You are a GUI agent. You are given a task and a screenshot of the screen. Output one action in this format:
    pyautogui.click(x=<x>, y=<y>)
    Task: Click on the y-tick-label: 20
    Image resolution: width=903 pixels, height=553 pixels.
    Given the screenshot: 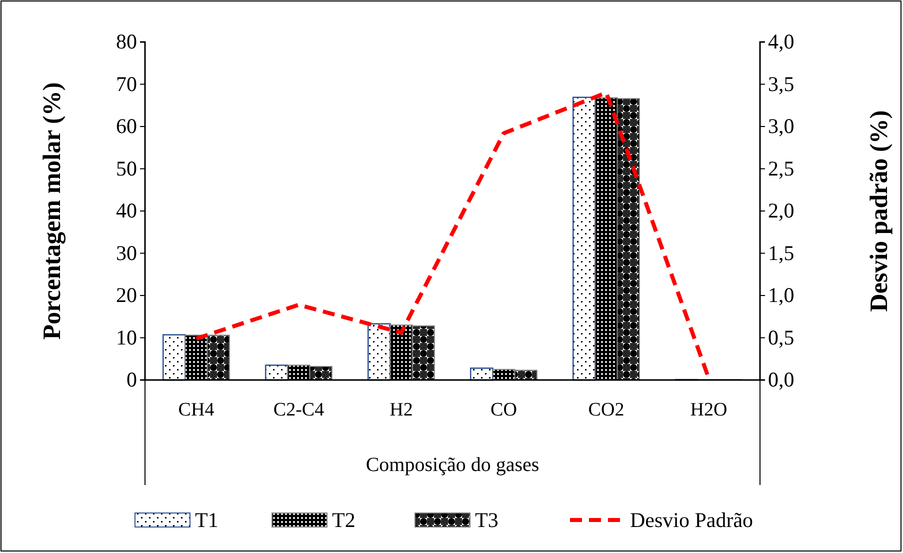 What is the action you would take?
    pyautogui.click(x=126, y=295)
    